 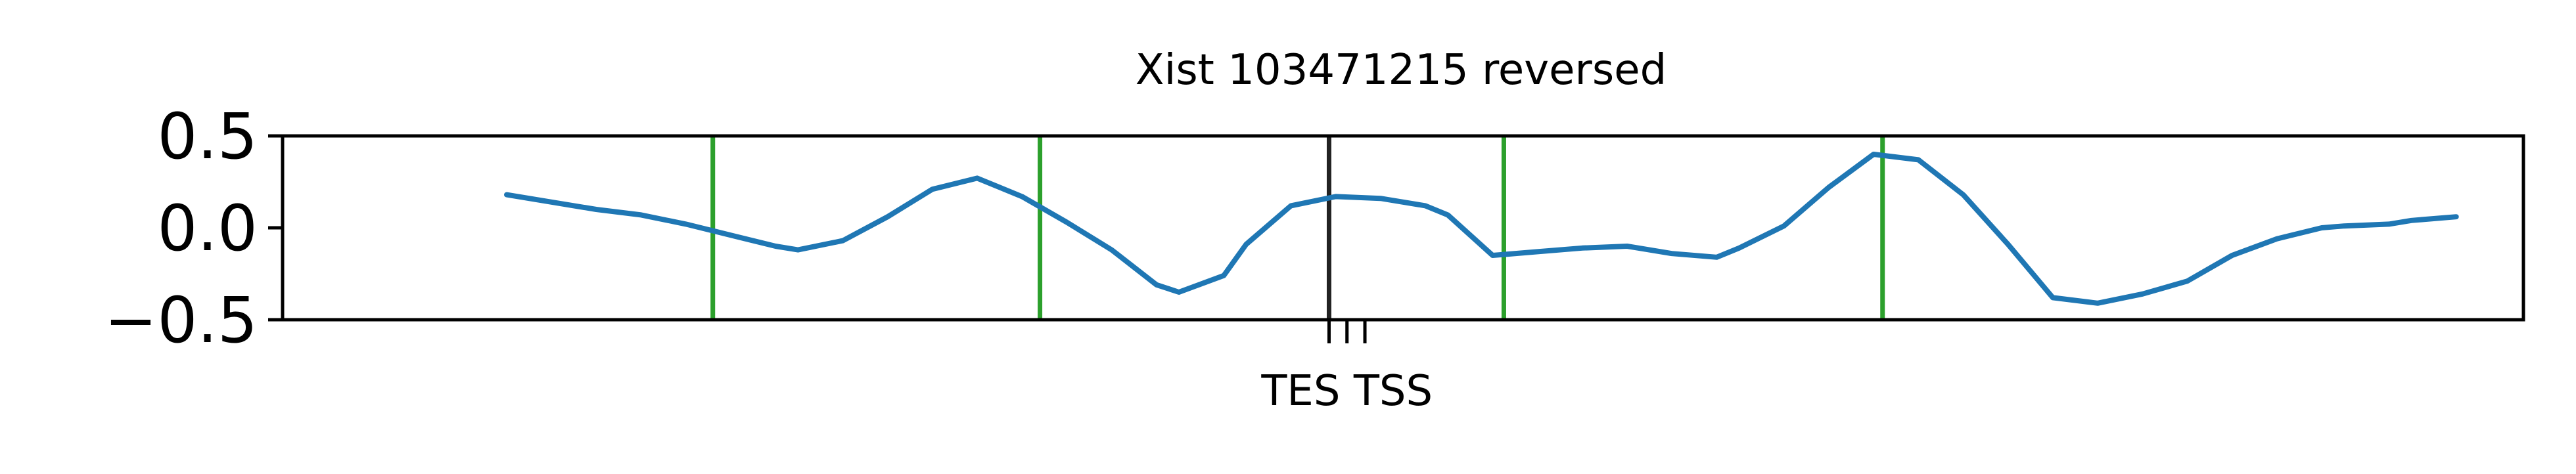 What do you see at coordinates (1347, 331) in the screenshot?
I see `x-axis` at bounding box center [1347, 331].